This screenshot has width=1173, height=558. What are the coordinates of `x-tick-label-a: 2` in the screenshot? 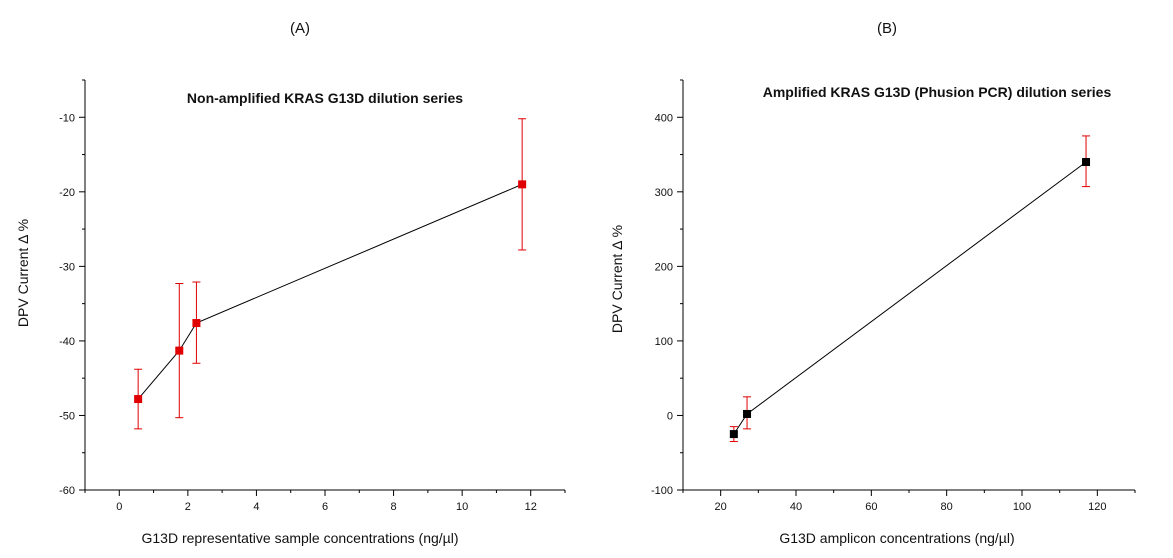 It's located at (188, 507).